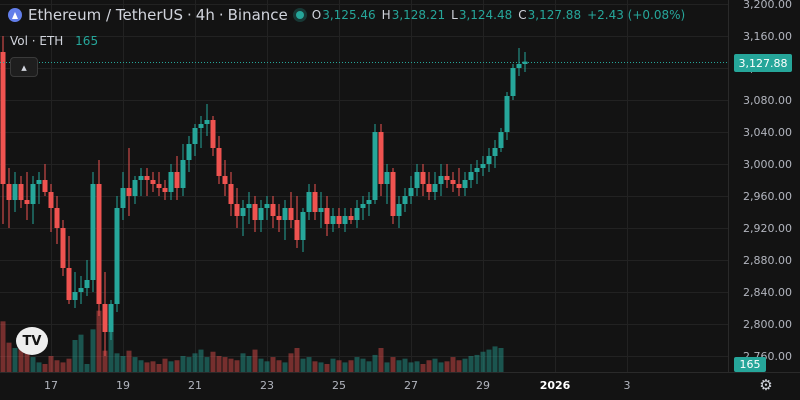 The height and width of the screenshot is (400, 800). What do you see at coordinates (37, 41) in the screenshot?
I see `volume-label: Vol · ETH` at bounding box center [37, 41].